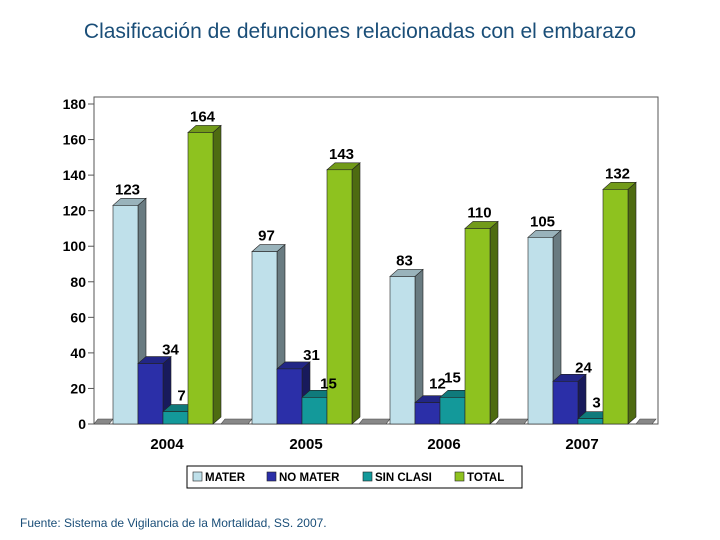  What do you see at coordinates (75, 211) in the screenshot?
I see `y-tick-label-120: 120` at bounding box center [75, 211].